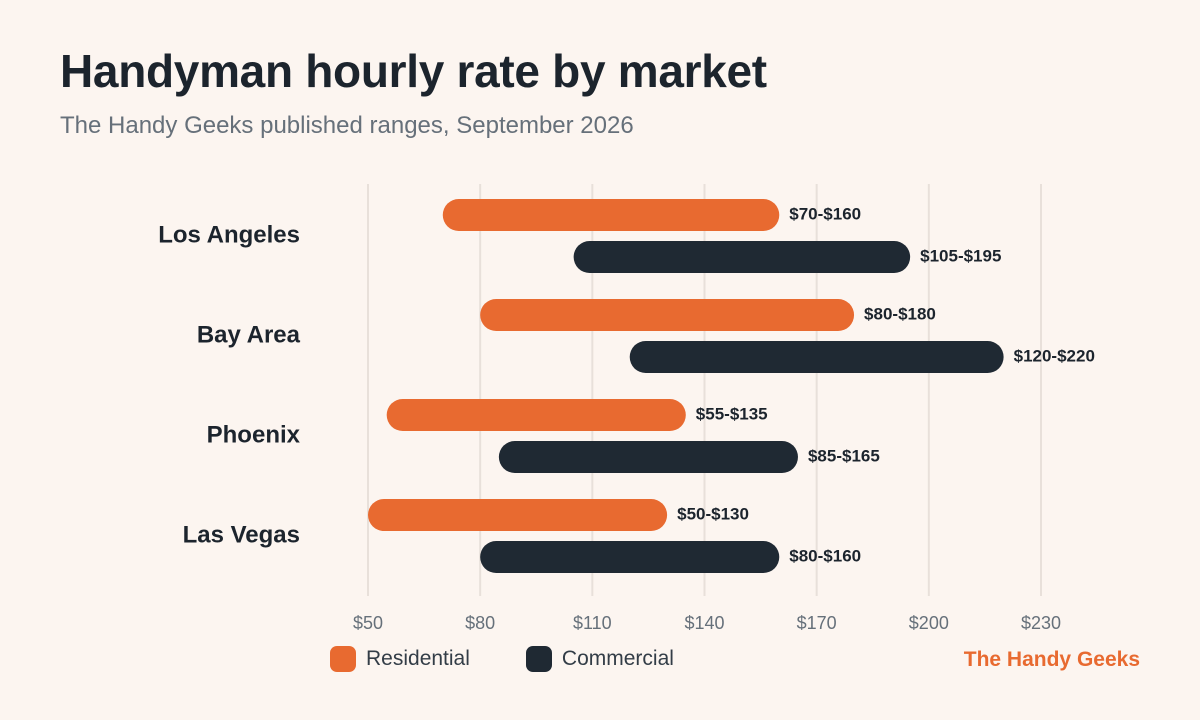 Image resolution: width=1200 pixels, height=720 pixels. Describe the element at coordinates (241, 534) in the screenshot. I see `category-label: Las Vegas` at that location.